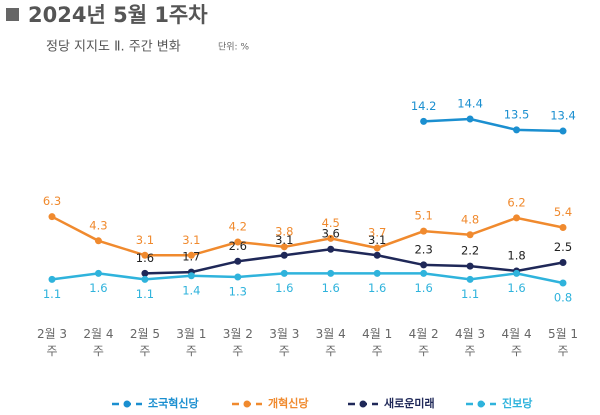 Image resolution: width=600 pixels, height=415 pixels. What do you see at coordinates (52, 201) in the screenshot?
I see `data-label: 6.3` at bounding box center [52, 201].